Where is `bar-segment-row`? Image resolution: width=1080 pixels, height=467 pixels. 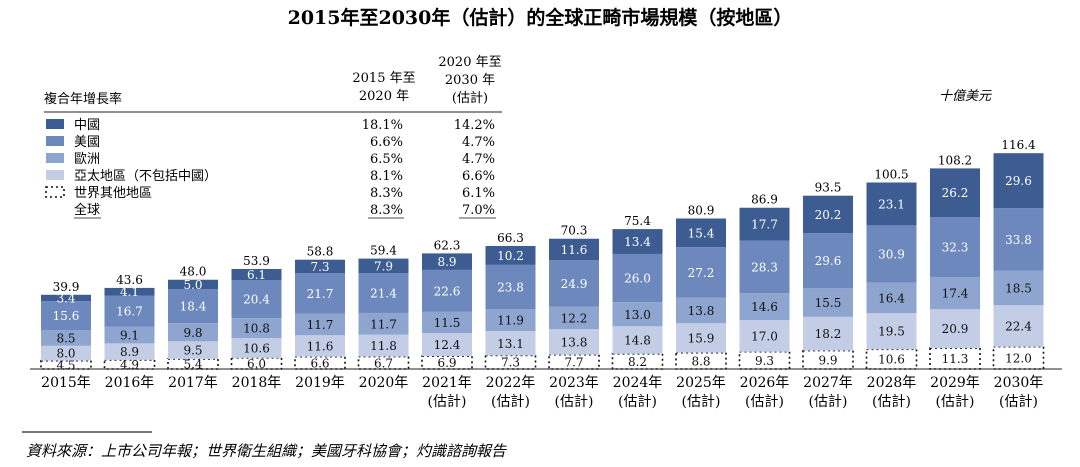
bar-segment-row is located at coordinates (764, 360).